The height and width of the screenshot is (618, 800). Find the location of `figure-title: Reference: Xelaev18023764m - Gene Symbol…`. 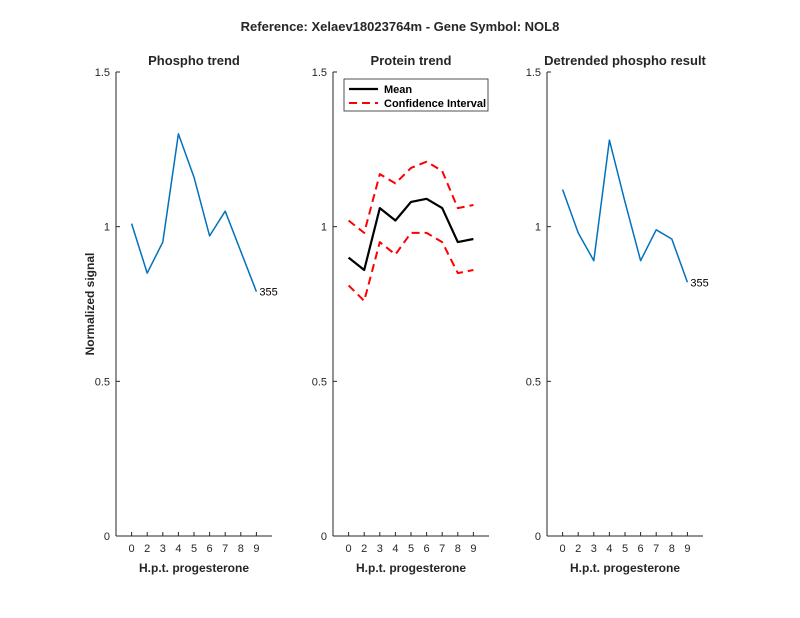

figure-title: Reference: Xelaev18023764m - Gene Symbol… is located at coordinates (400, 26).